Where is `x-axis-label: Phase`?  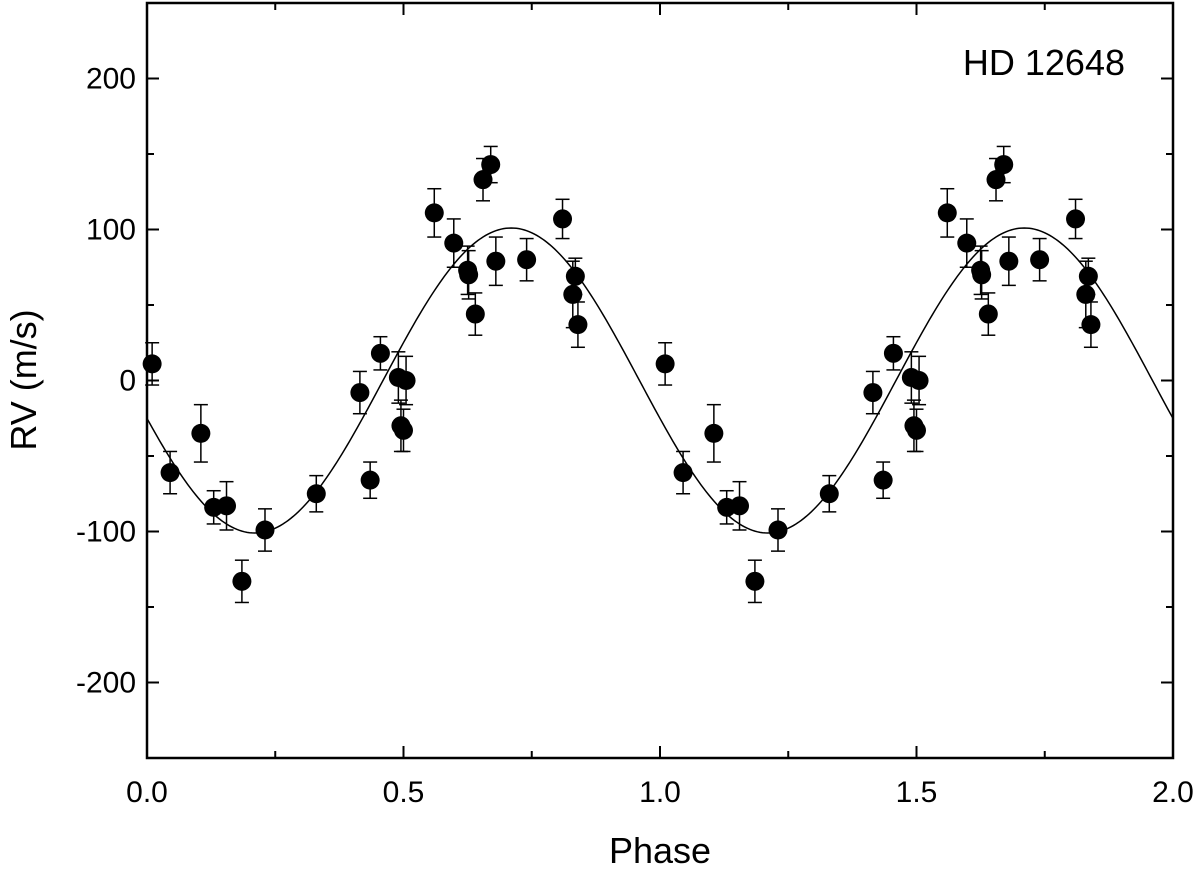 x-axis-label: Phase is located at coordinates (660, 850).